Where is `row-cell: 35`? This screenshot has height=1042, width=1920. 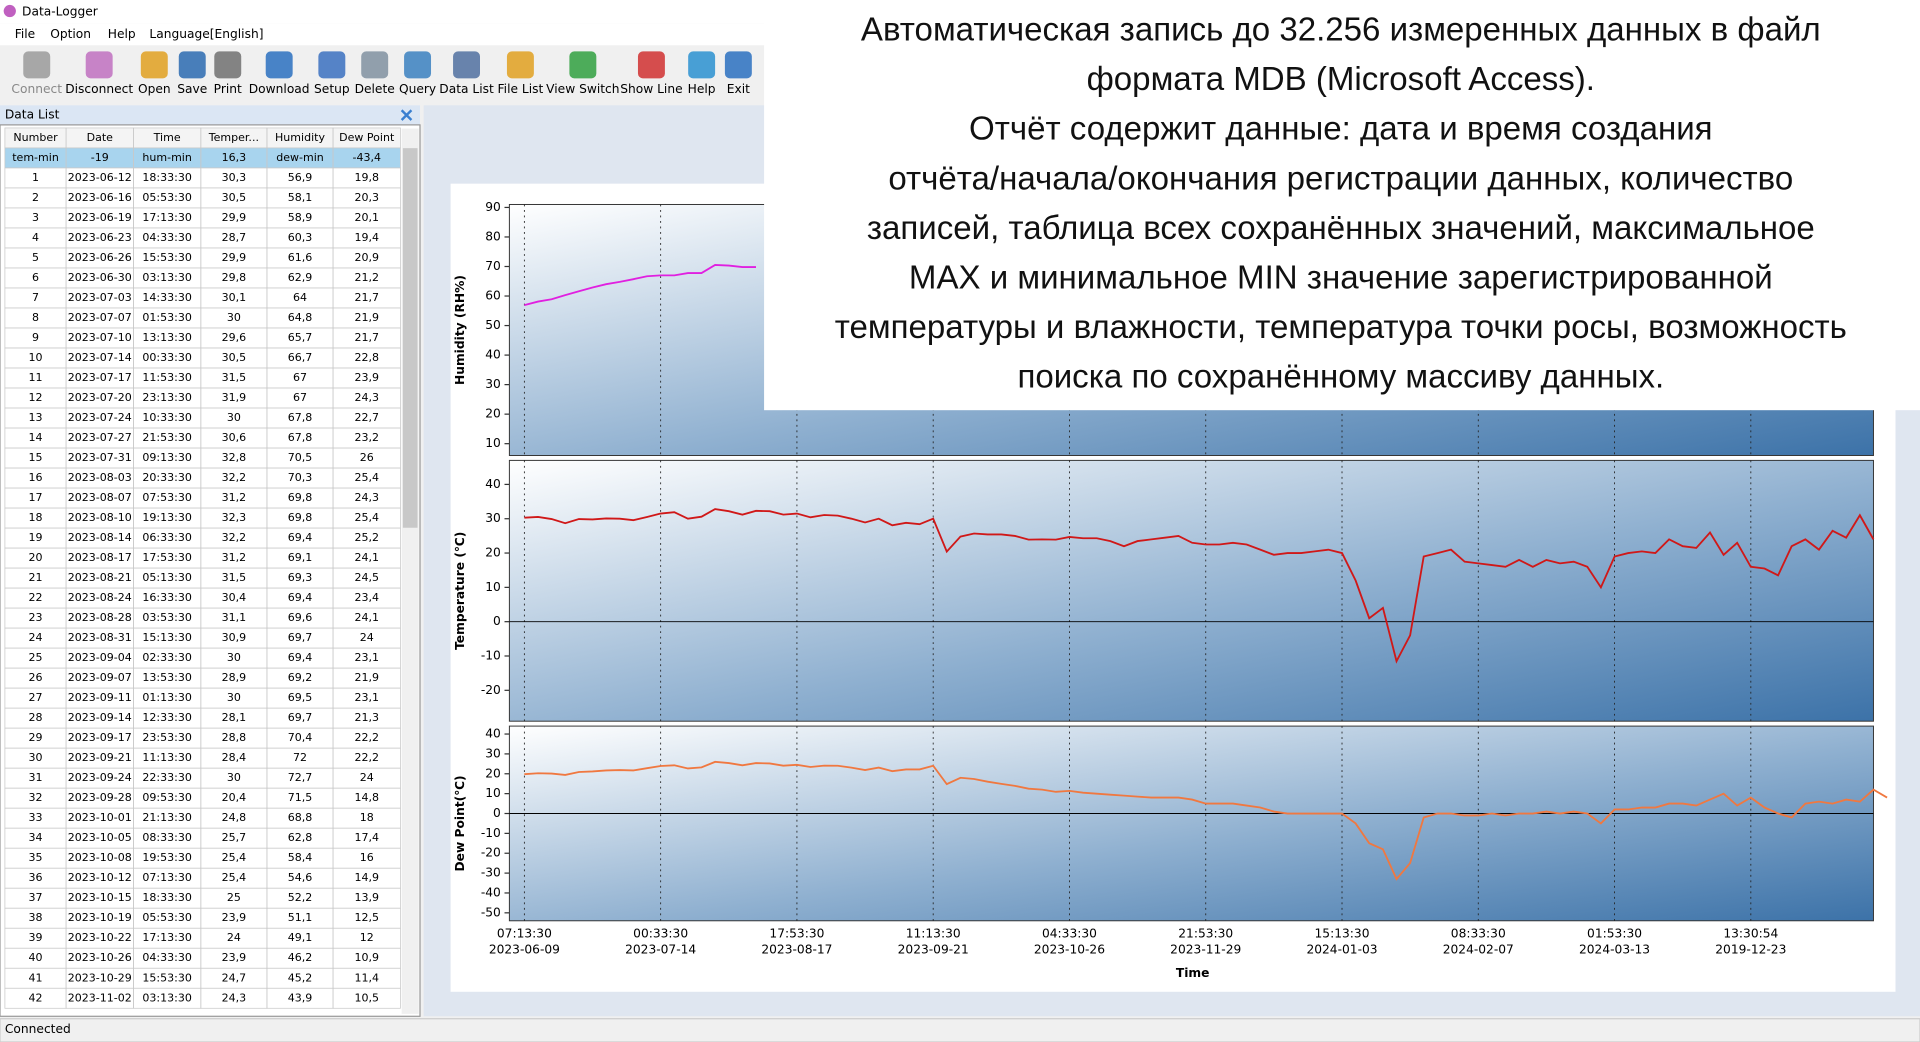
row-cell: 35 is located at coordinates (35, 857).